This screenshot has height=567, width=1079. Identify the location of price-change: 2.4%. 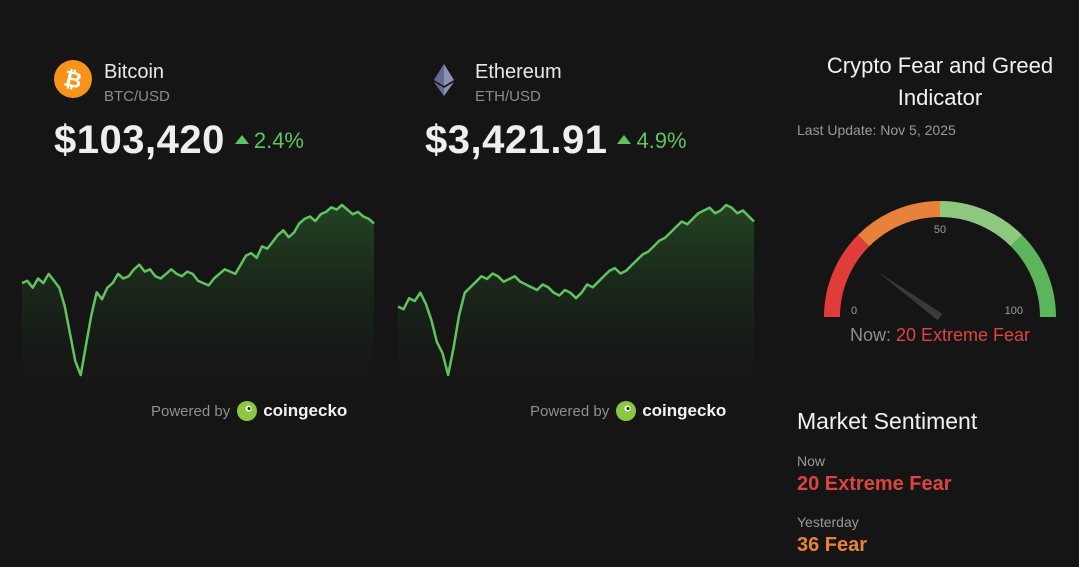
(269, 140).